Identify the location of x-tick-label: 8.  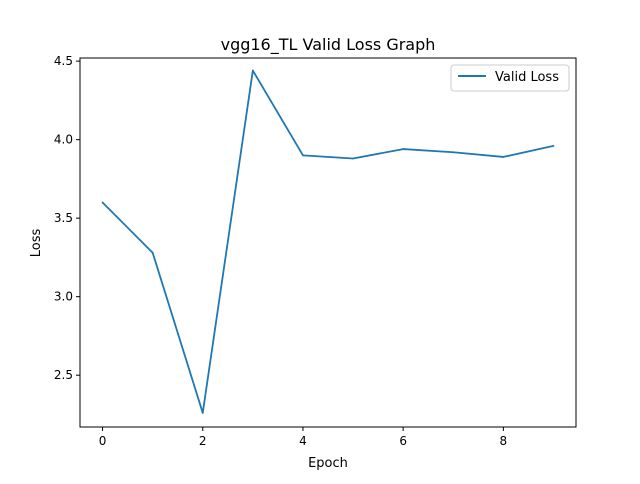
(504, 441).